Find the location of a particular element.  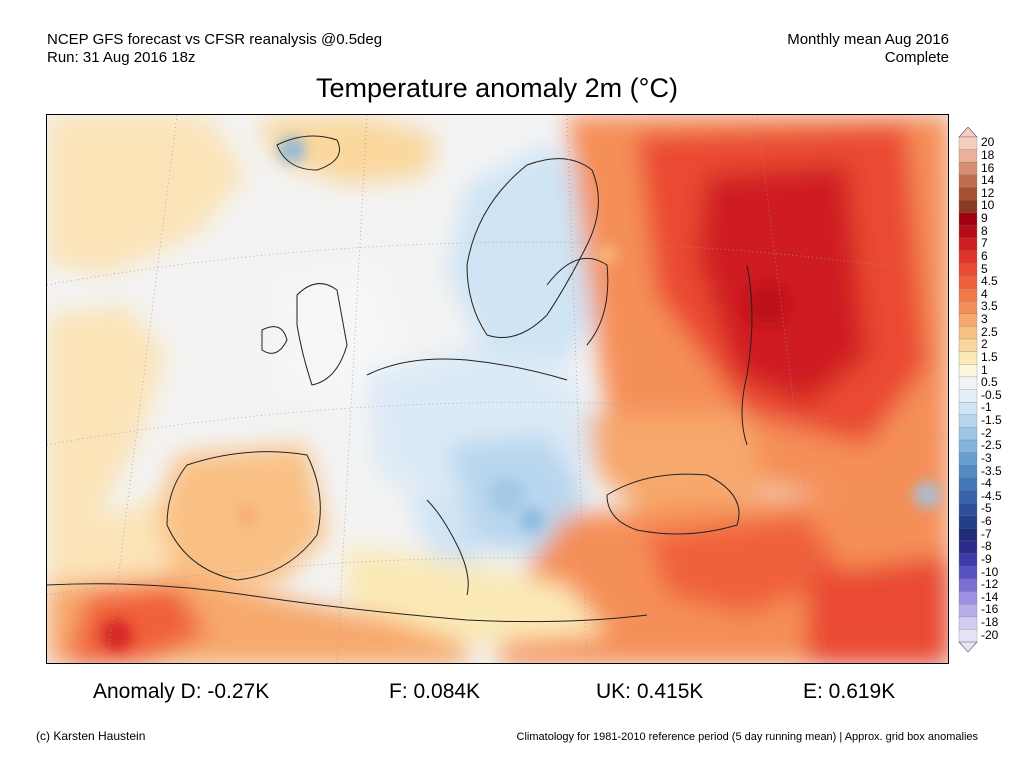

colorbar-tick-label: 4.5 is located at coordinates (989, 281).